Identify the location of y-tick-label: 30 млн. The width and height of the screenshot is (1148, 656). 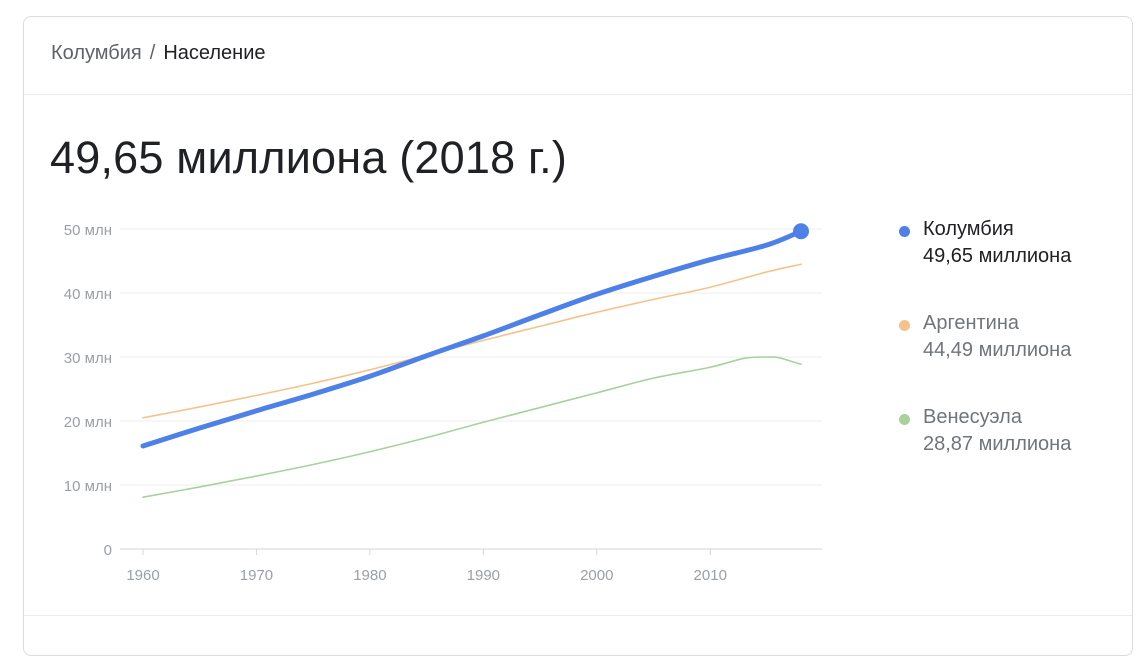
(88, 358).